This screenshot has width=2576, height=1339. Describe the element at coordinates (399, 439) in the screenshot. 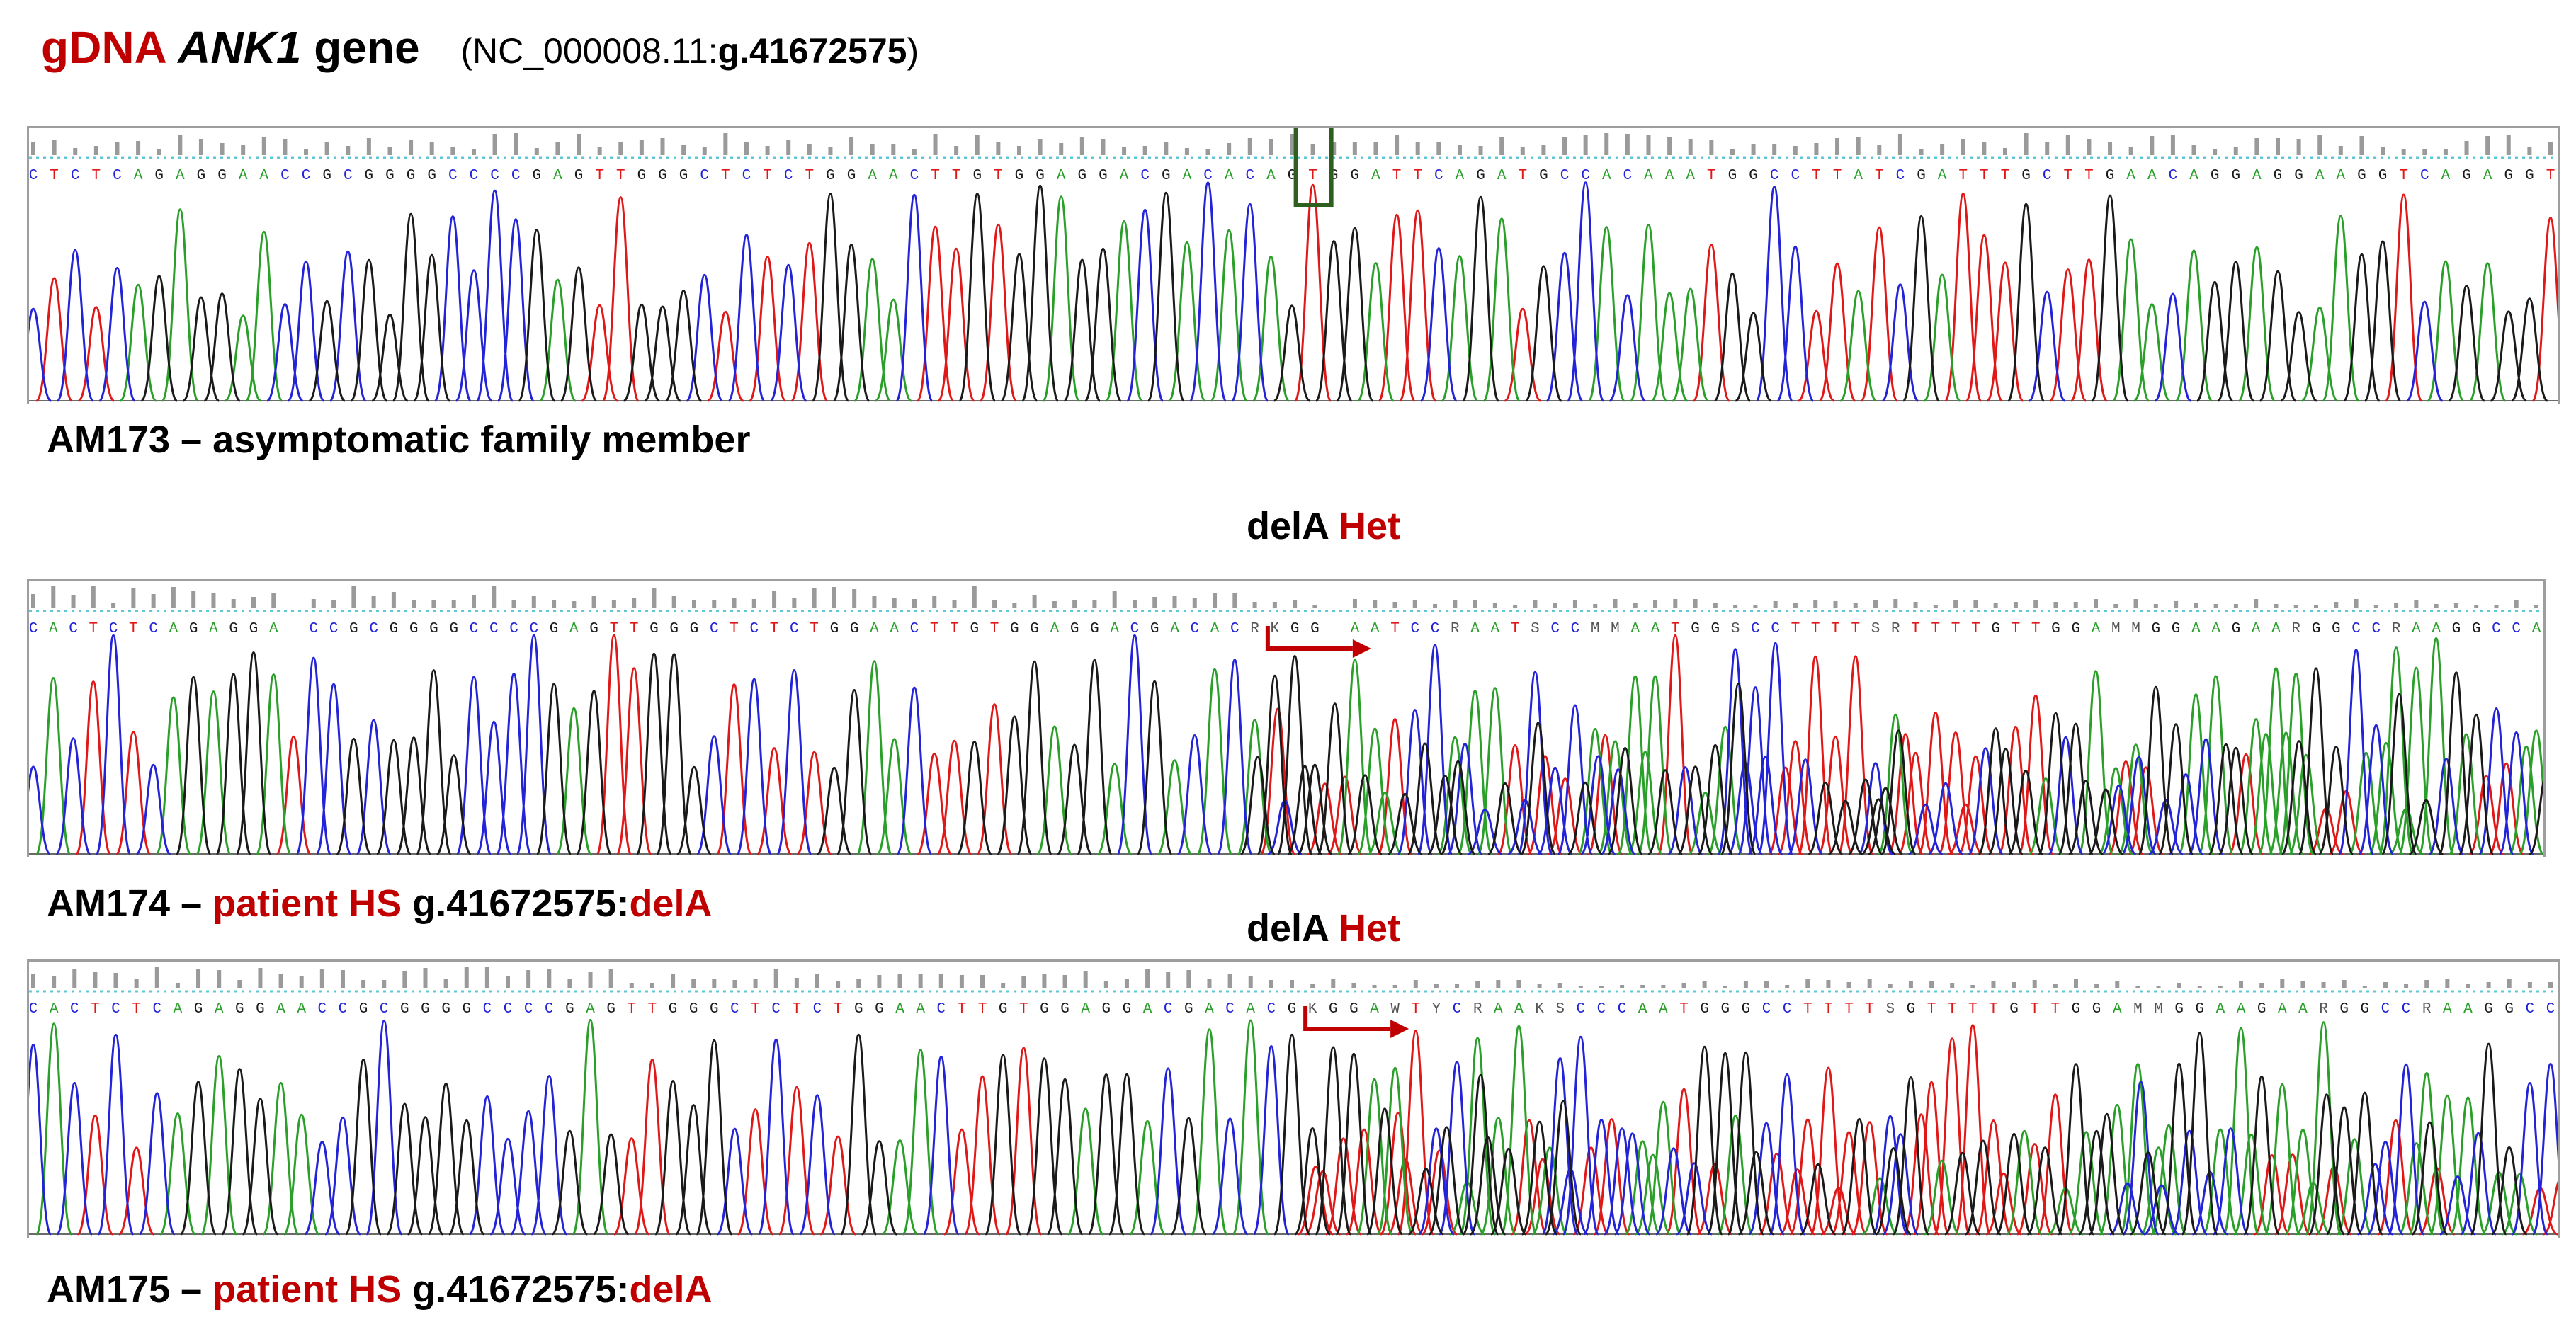

I see `caption-am173: AM173 – asymptomatic family member` at that location.